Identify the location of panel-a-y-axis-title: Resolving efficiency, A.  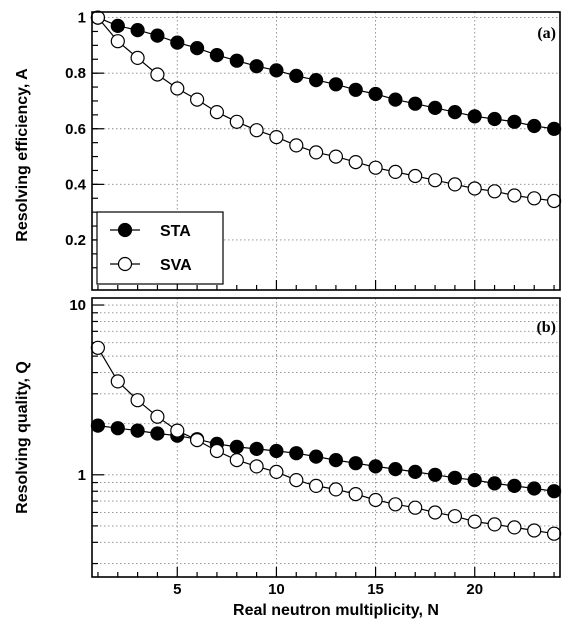
(22, 155).